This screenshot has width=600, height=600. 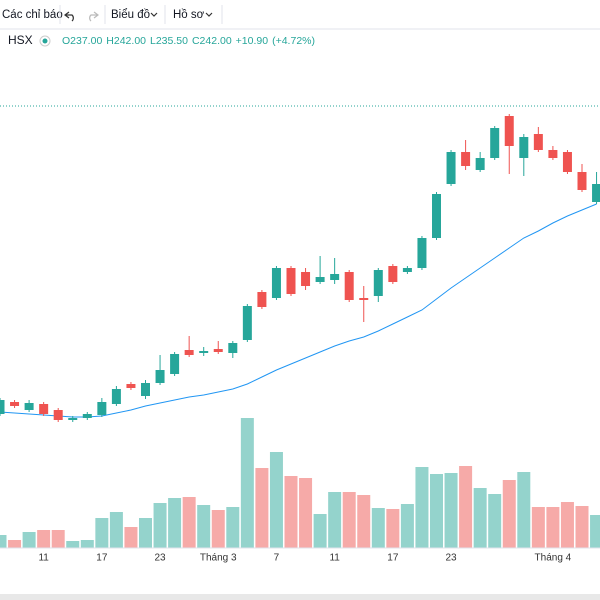 I want to click on x-tick-label: 7, so click(x=277, y=558).